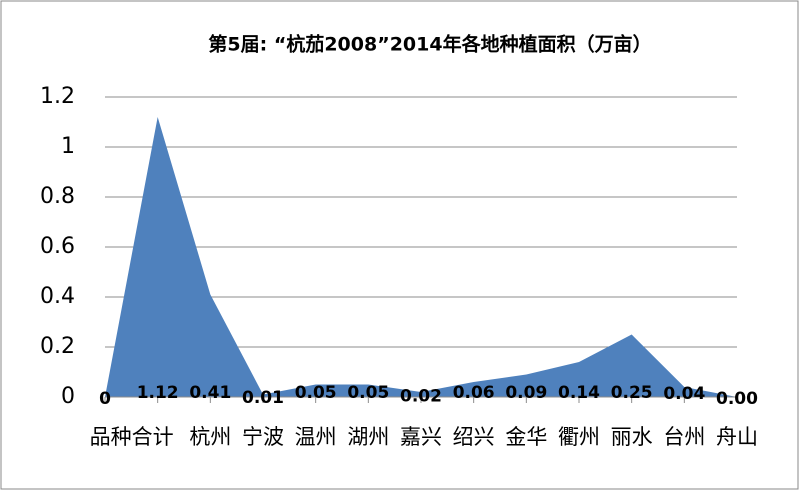  What do you see at coordinates (737, 399) in the screenshot?
I see `data-label: 0.00` at bounding box center [737, 399].